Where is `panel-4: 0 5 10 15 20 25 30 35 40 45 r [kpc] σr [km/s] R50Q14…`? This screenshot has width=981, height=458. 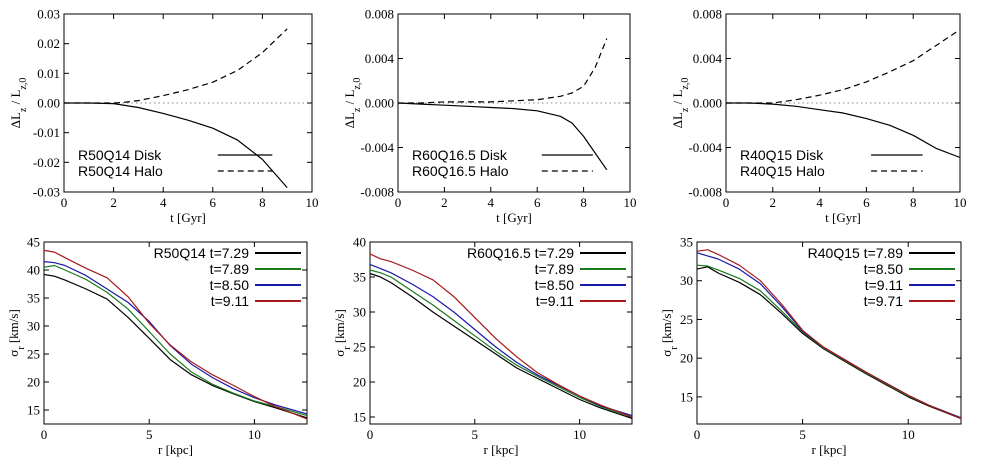
panel-4: 0 5 10 15 20 25 30 35 40 45 r [kpc] σr [km/s] R50Q14… is located at coordinates (157, 346).